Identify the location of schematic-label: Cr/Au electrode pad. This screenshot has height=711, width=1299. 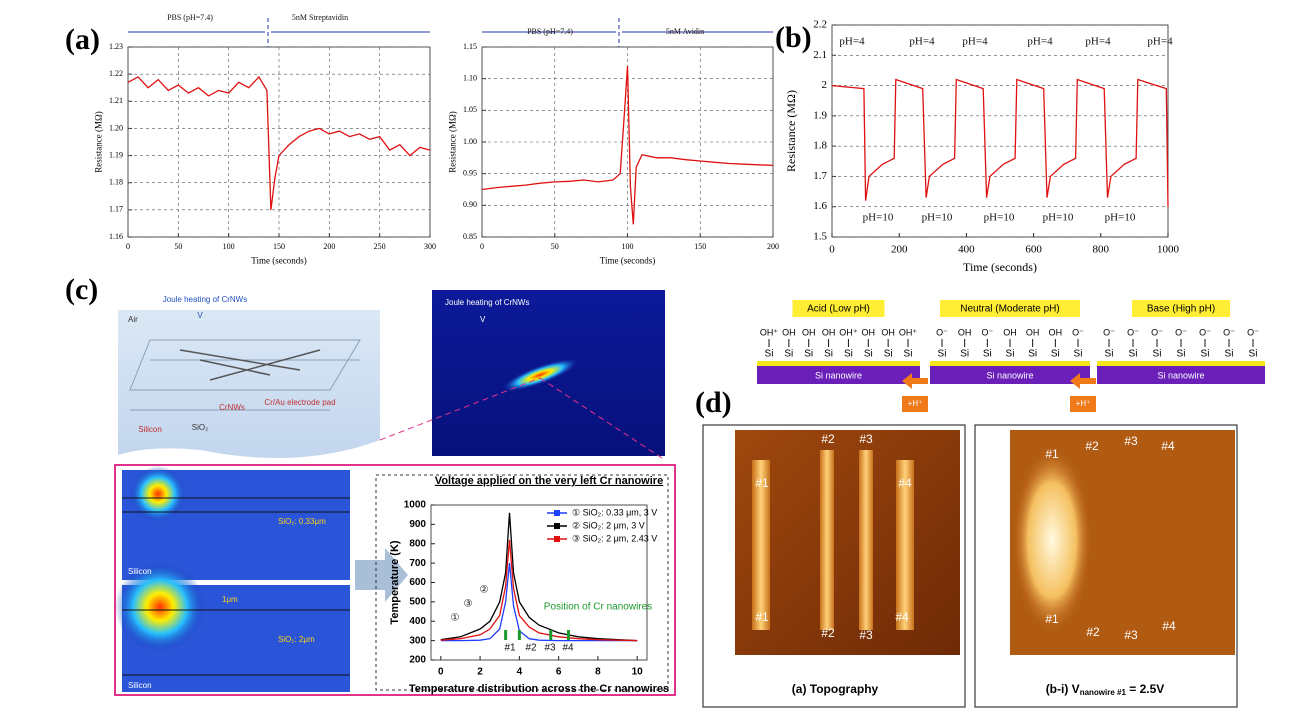
(299, 402).